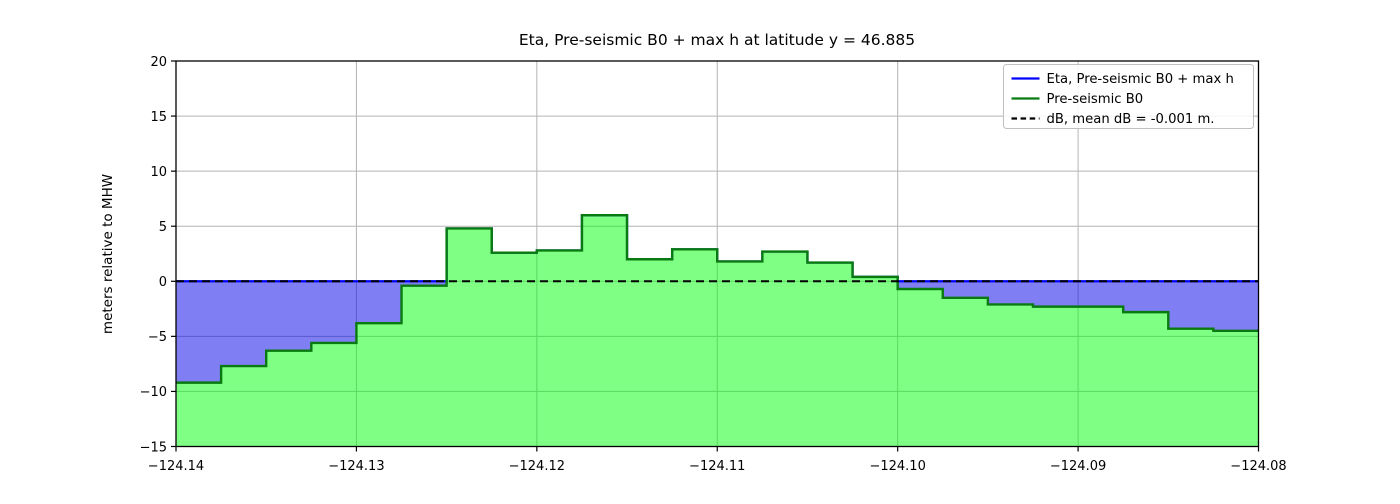 The image size is (1400, 504). Describe the element at coordinates (1131, 119) in the screenshot. I see `legend-label: dB, mean dB = -0.001 m.` at that location.